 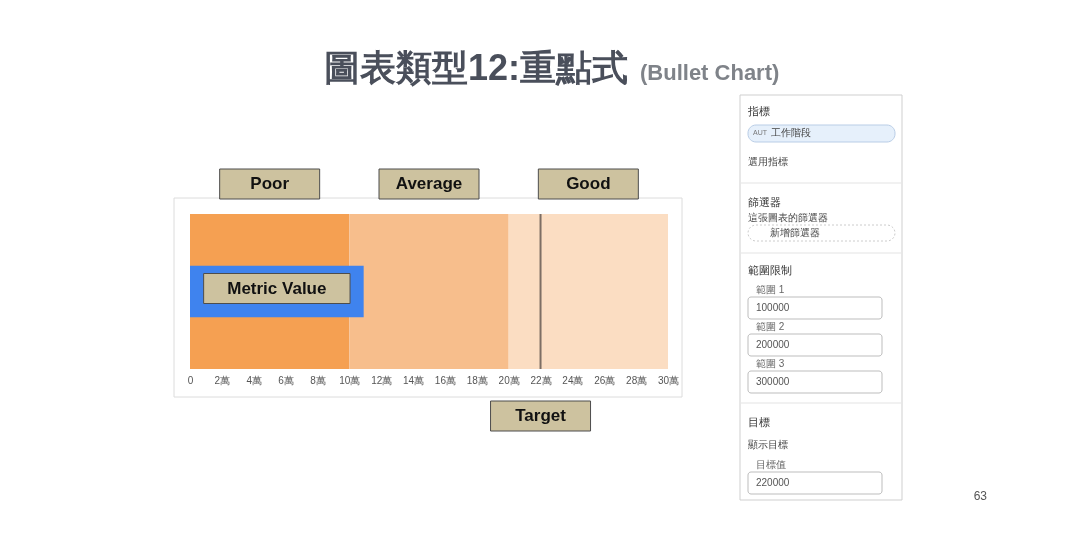 I want to click on series-label: Metric Value, so click(x=277, y=288).